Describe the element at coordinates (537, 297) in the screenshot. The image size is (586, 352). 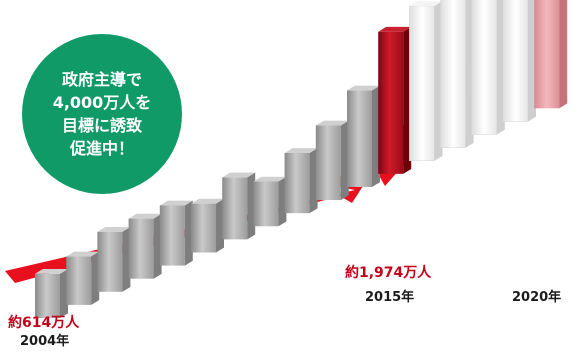
I see `end-year-label: 2020年` at that location.